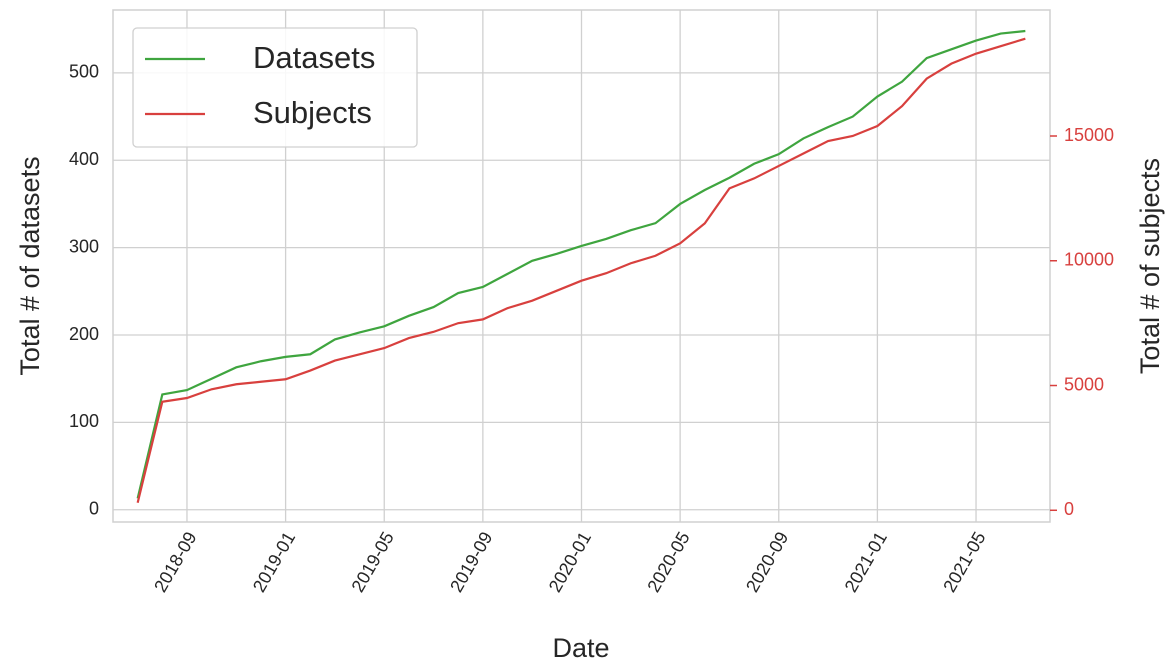  Describe the element at coordinates (84, 334) in the screenshot. I see `y-tick-label: 200` at that location.